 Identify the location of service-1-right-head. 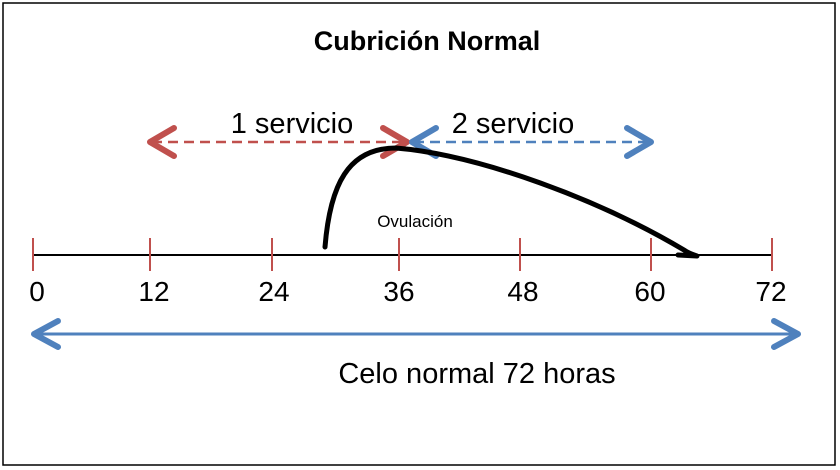
(395, 142).